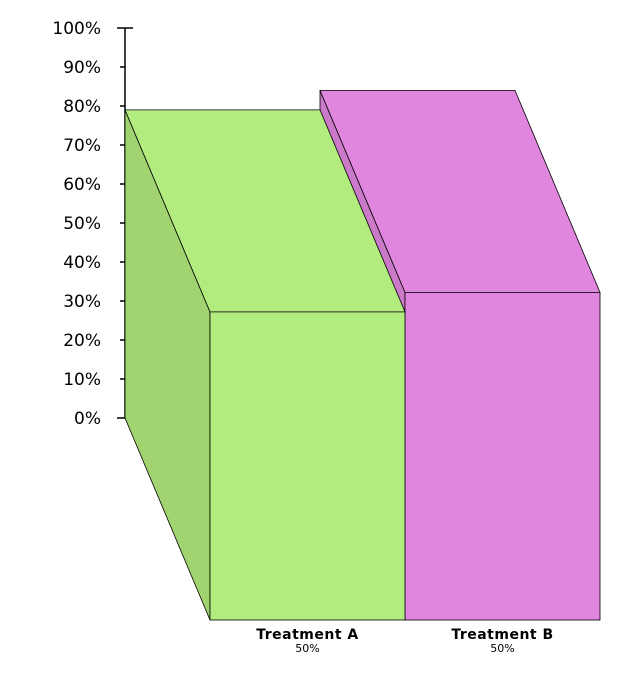  What do you see at coordinates (82, 263) in the screenshot?
I see `y-tick-label: 40%` at bounding box center [82, 263].